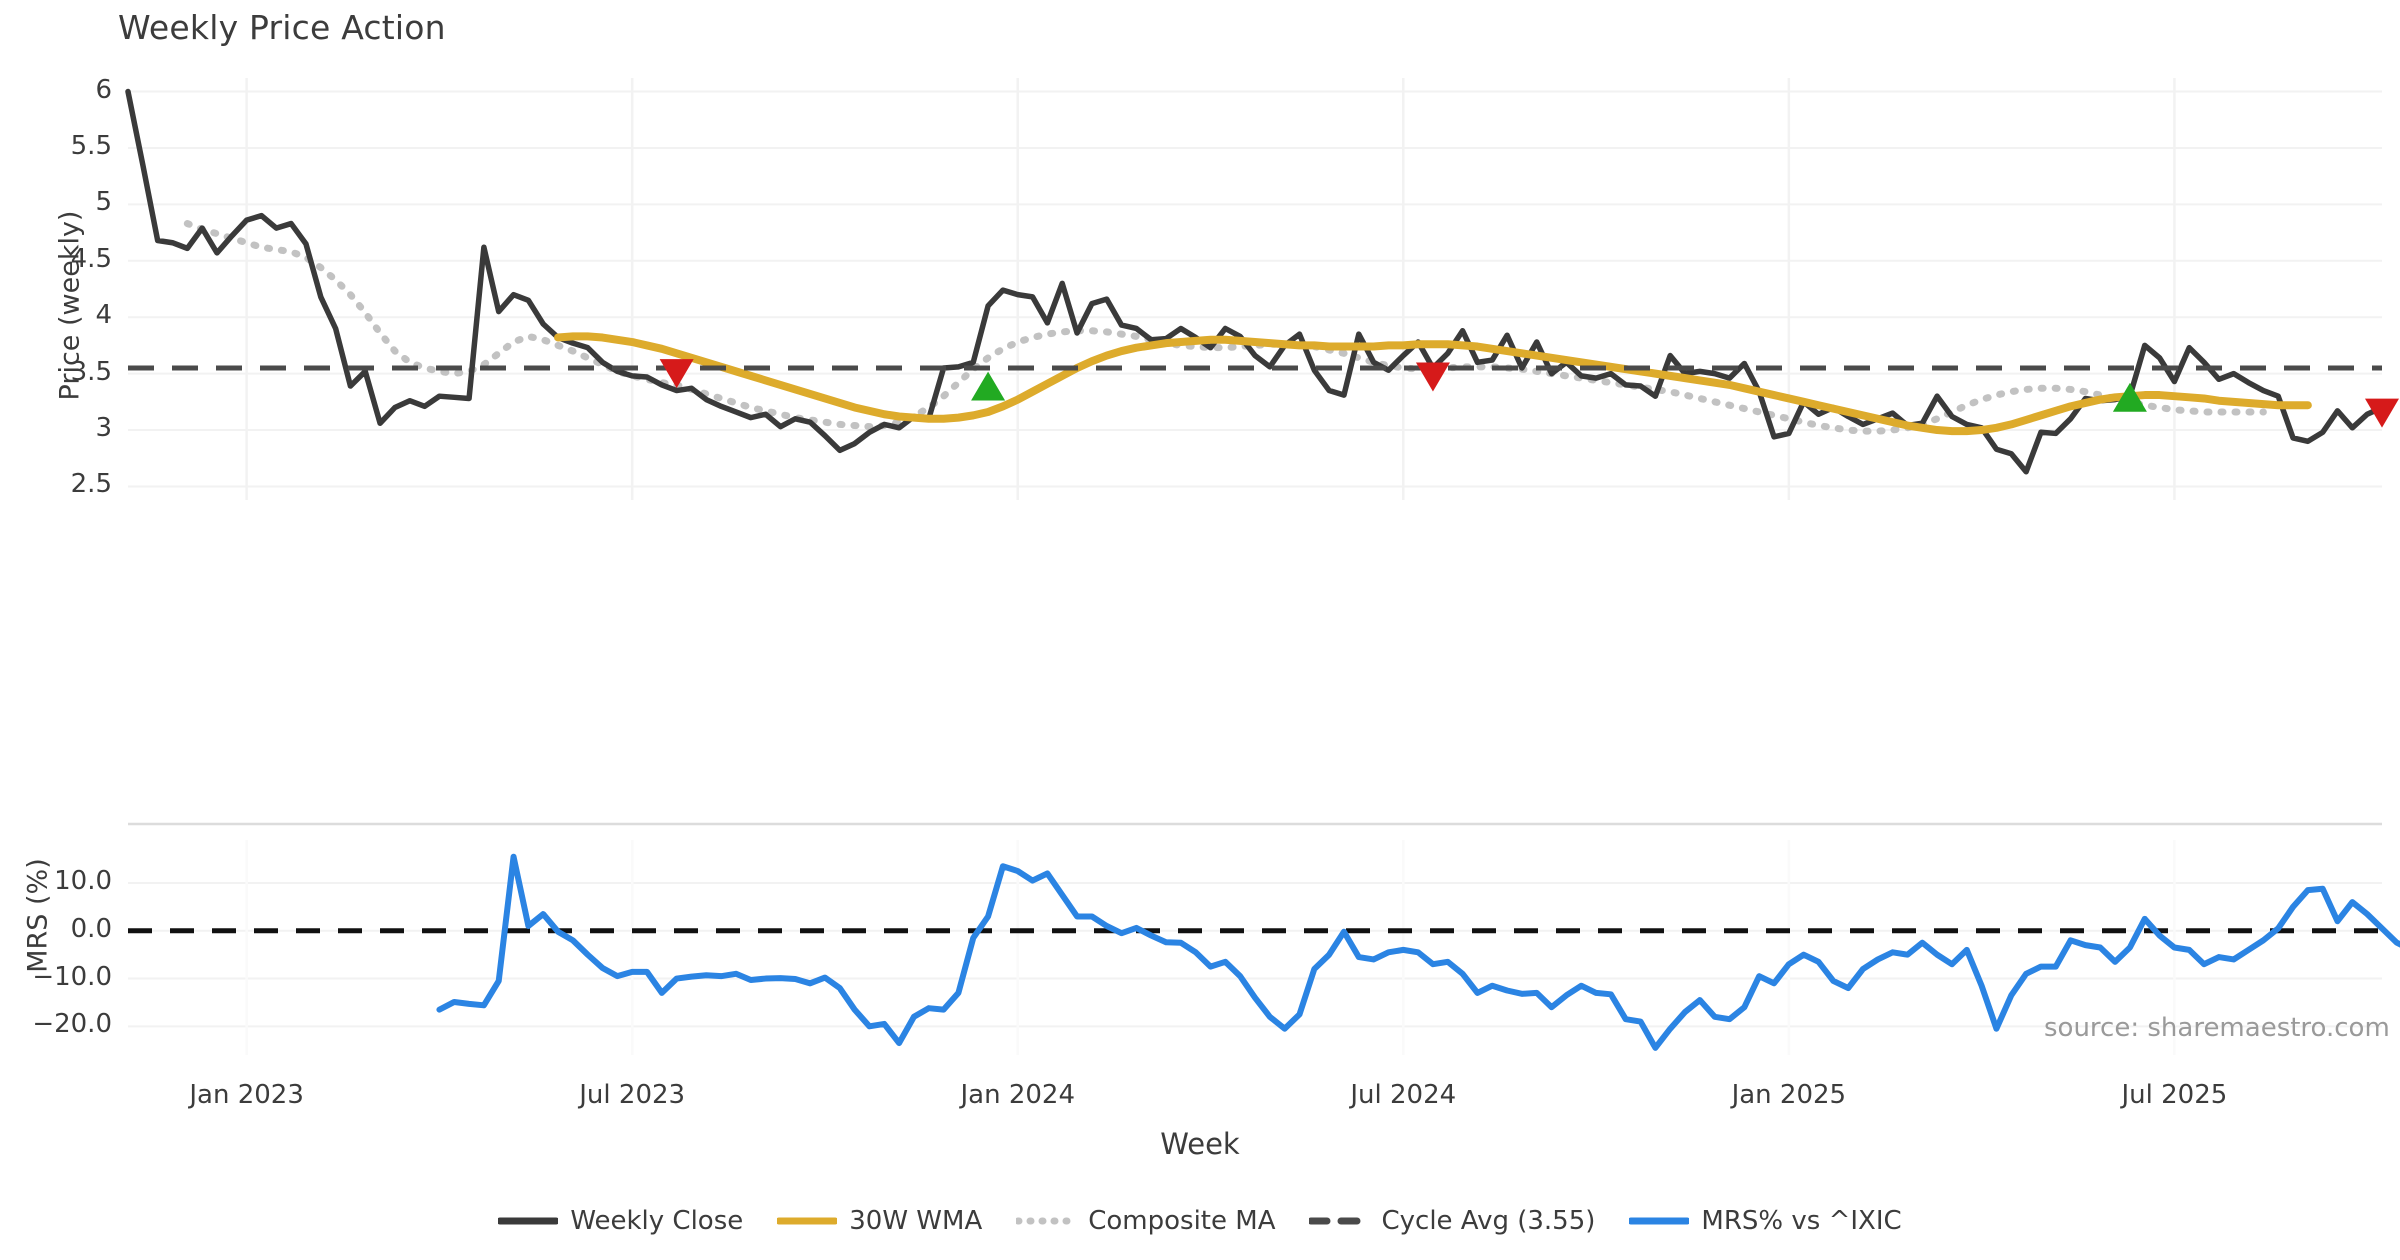  What do you see at coordinates (807, 1221) in the screenshot?
I see `legend-swatch-30w-wma` at bounding box center [807, 1221].